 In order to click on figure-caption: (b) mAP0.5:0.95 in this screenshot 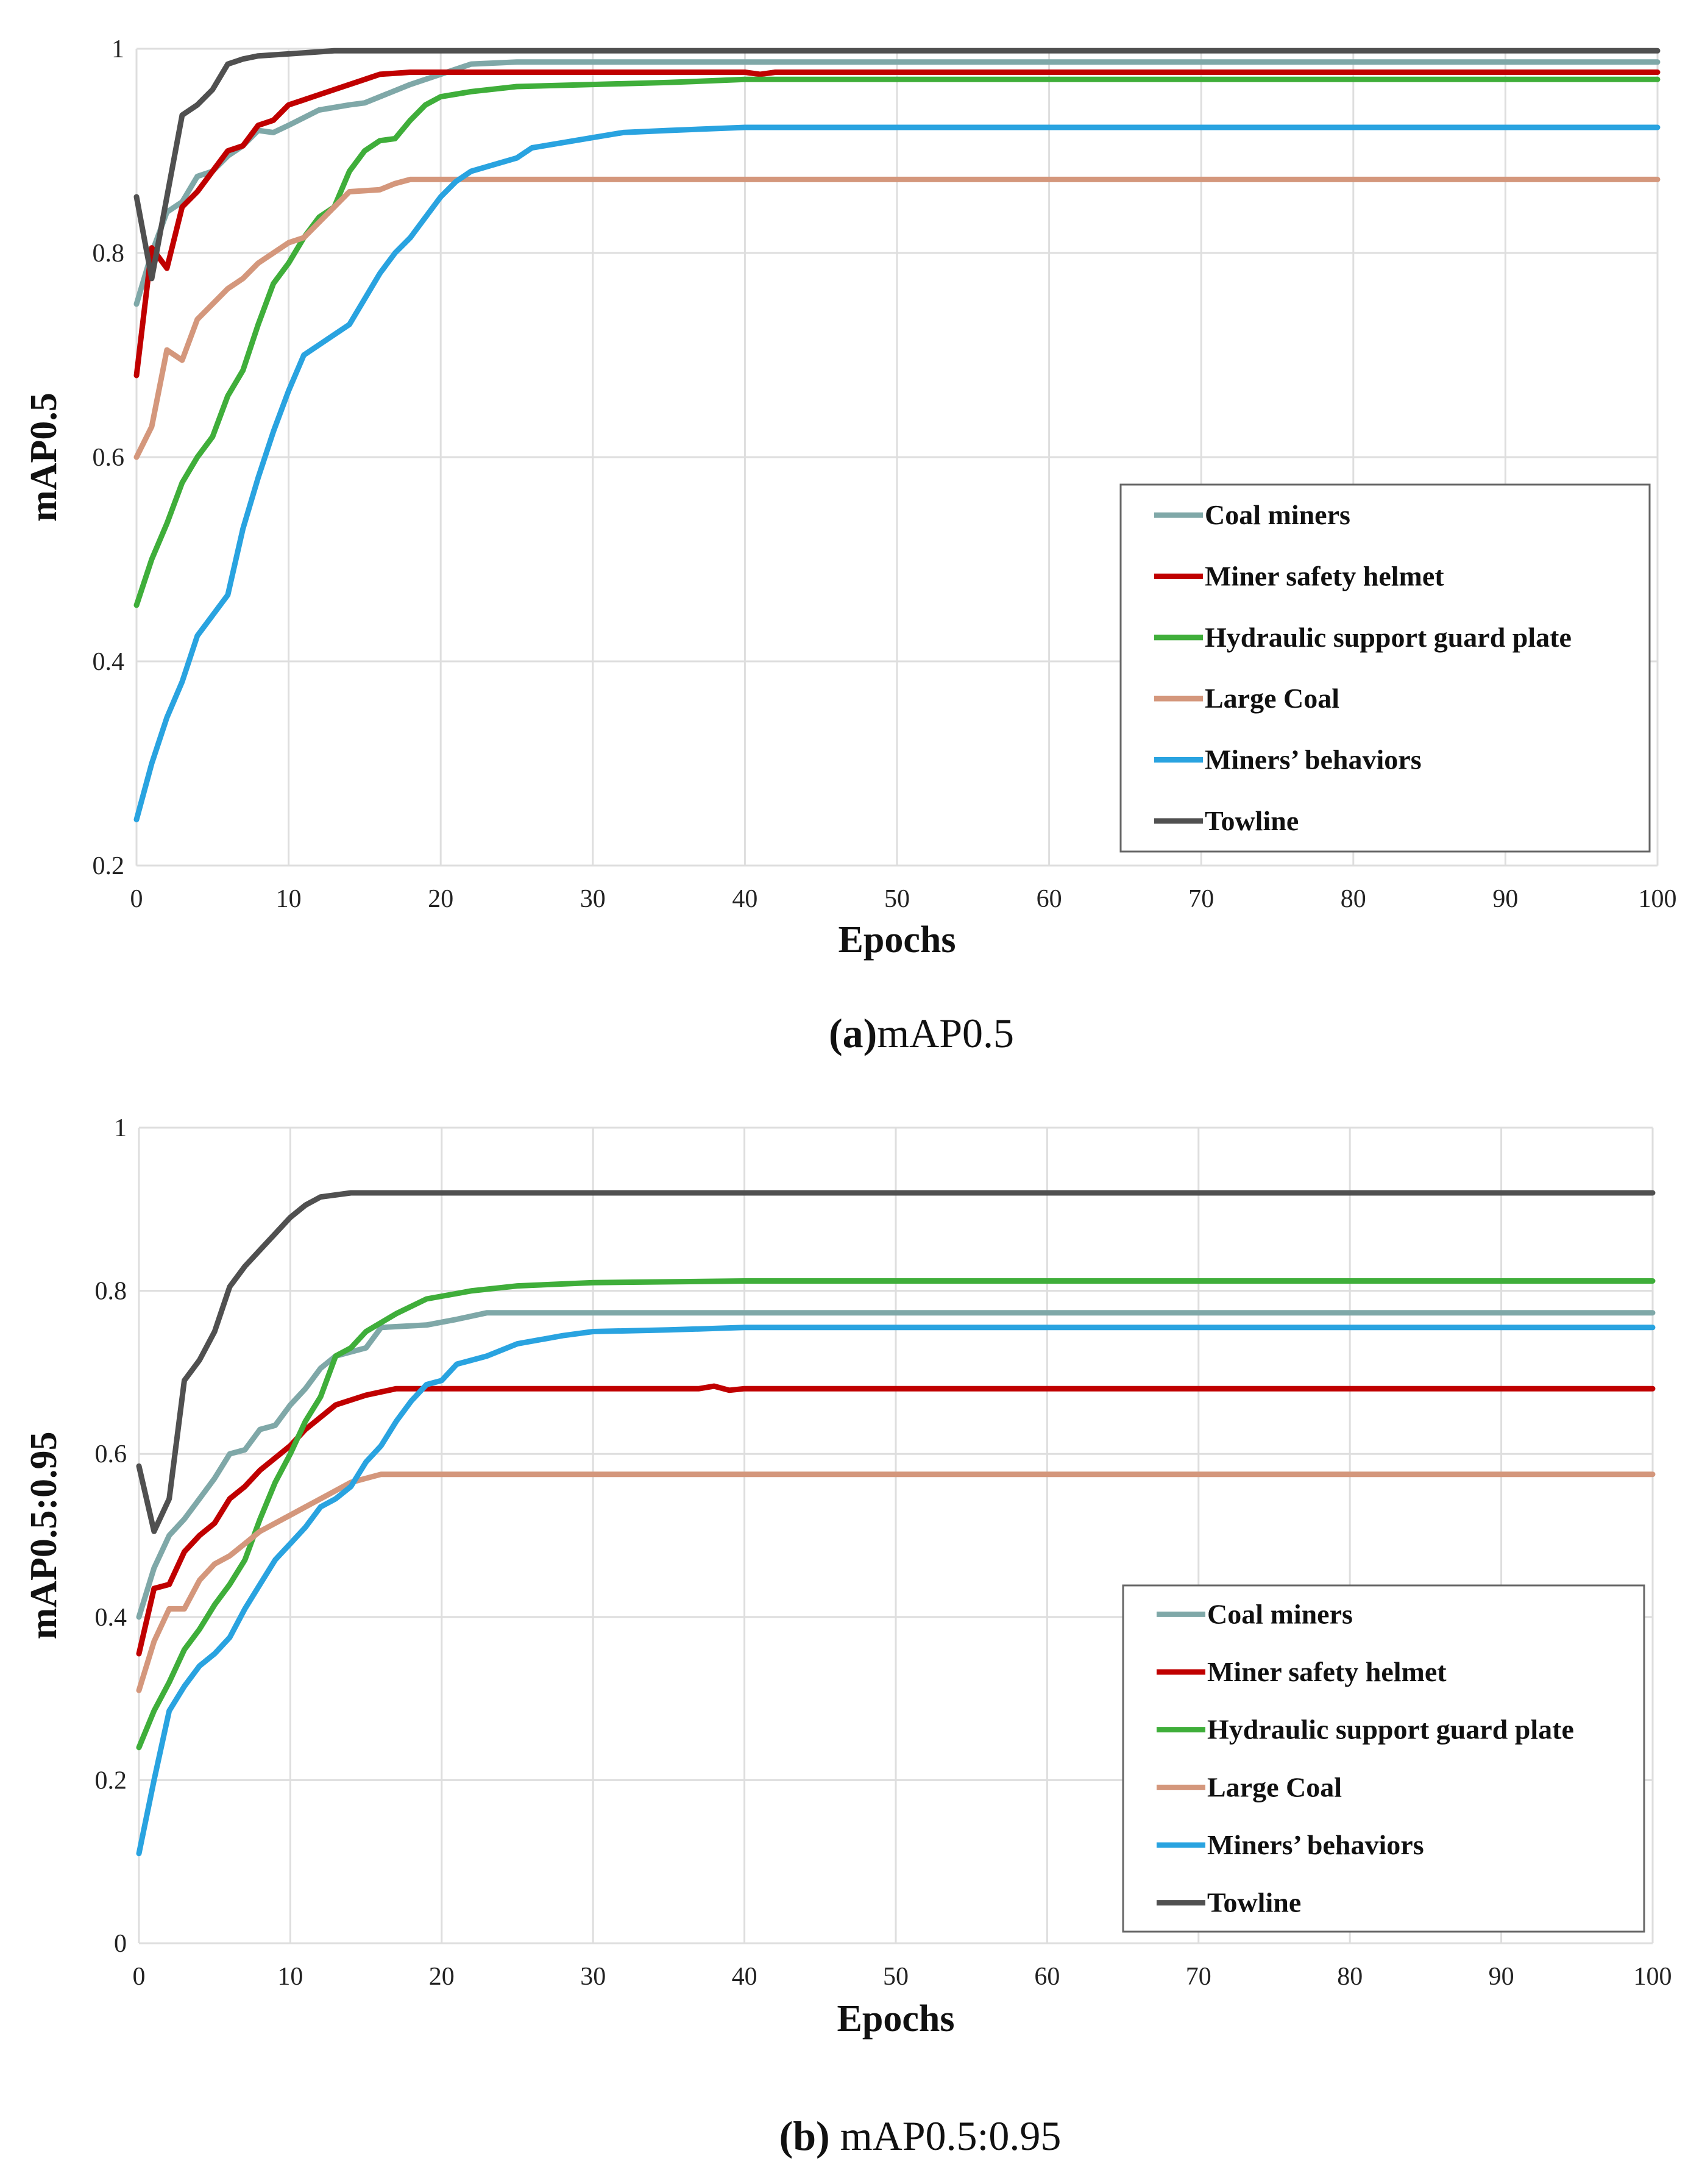, I will do `click(921, 2136)`.